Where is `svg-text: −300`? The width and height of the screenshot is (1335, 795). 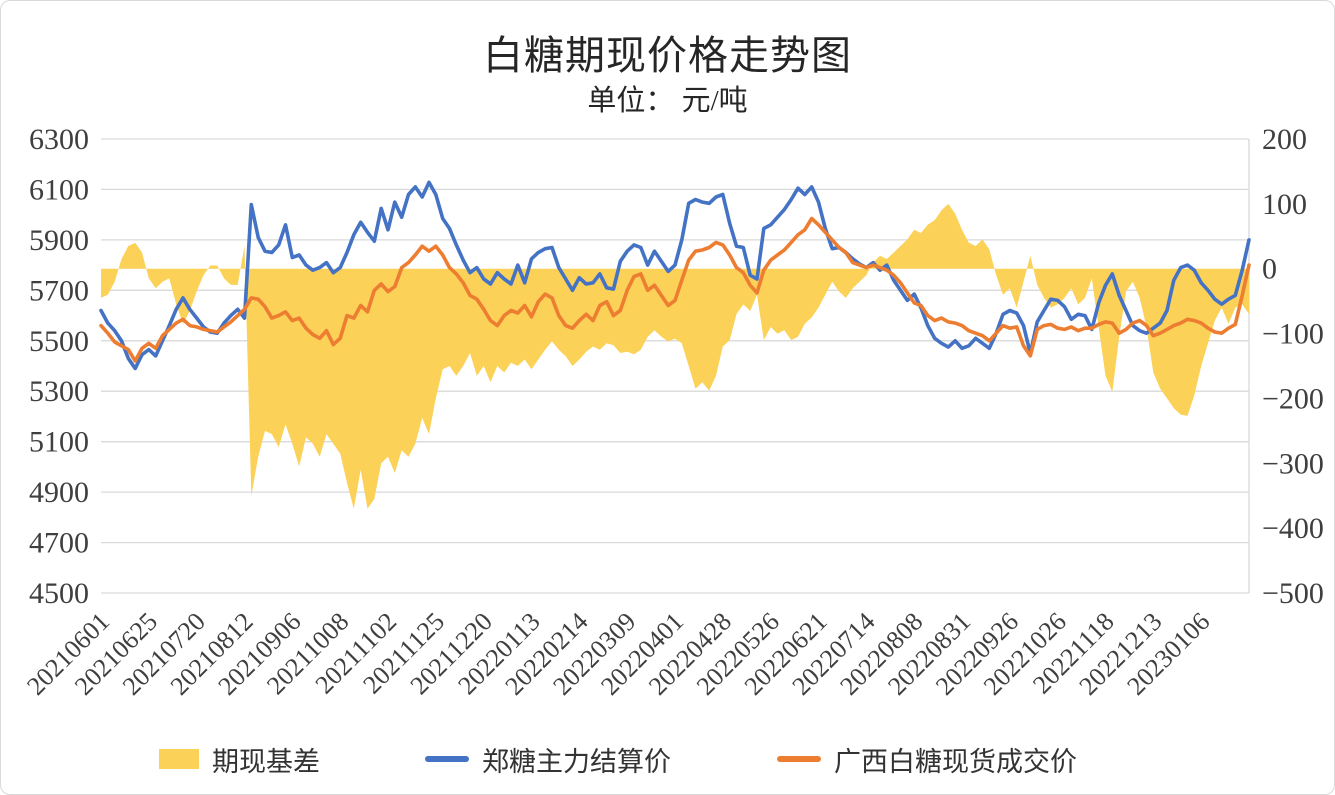
svg-text: −300 is located at coordinates (1293, 463).